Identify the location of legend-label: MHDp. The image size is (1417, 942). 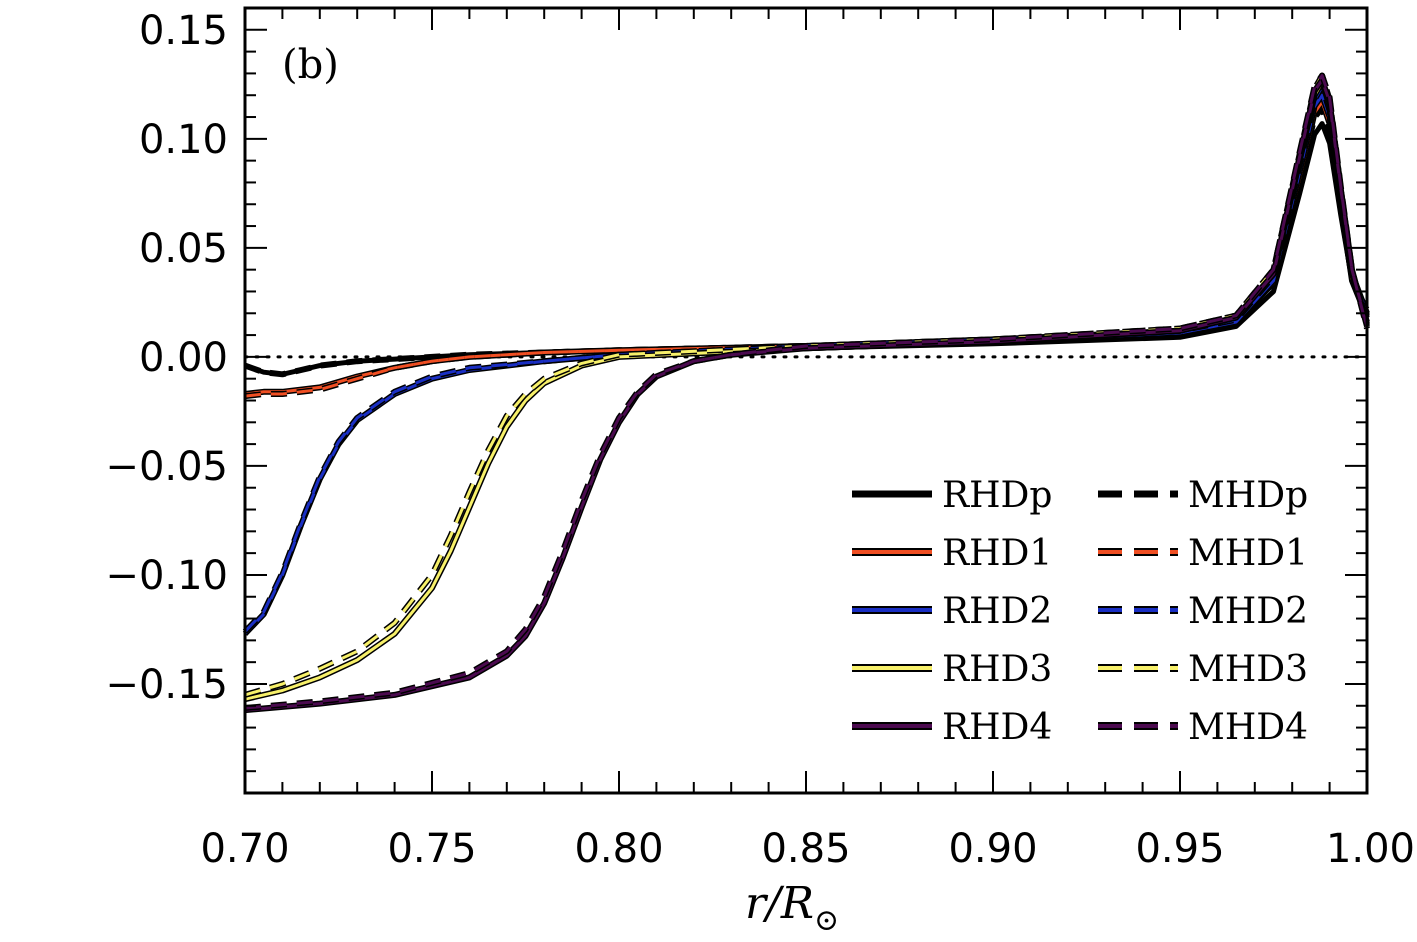
(1248, 495).